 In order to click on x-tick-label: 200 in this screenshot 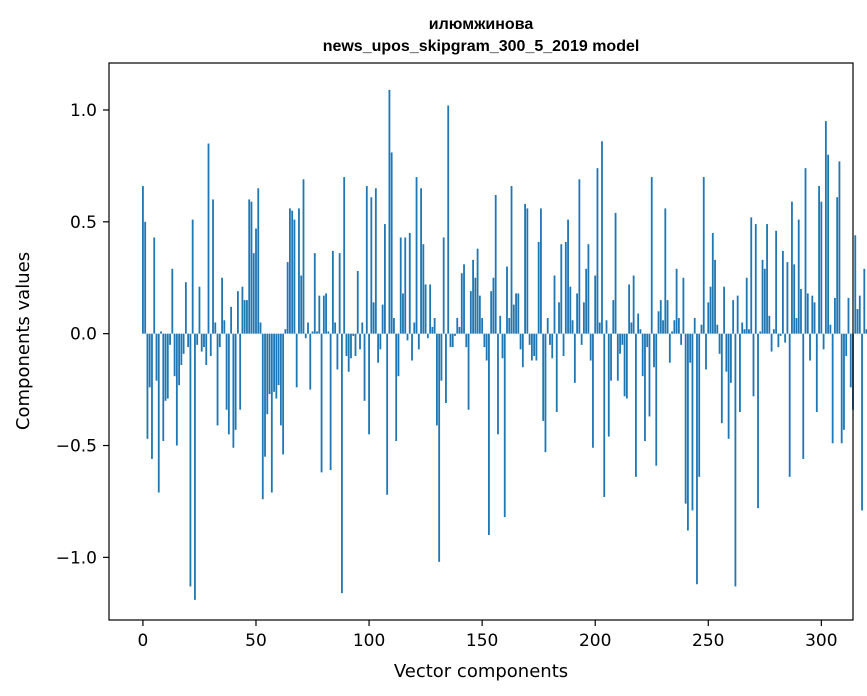, I will do `click(595, 641)`.